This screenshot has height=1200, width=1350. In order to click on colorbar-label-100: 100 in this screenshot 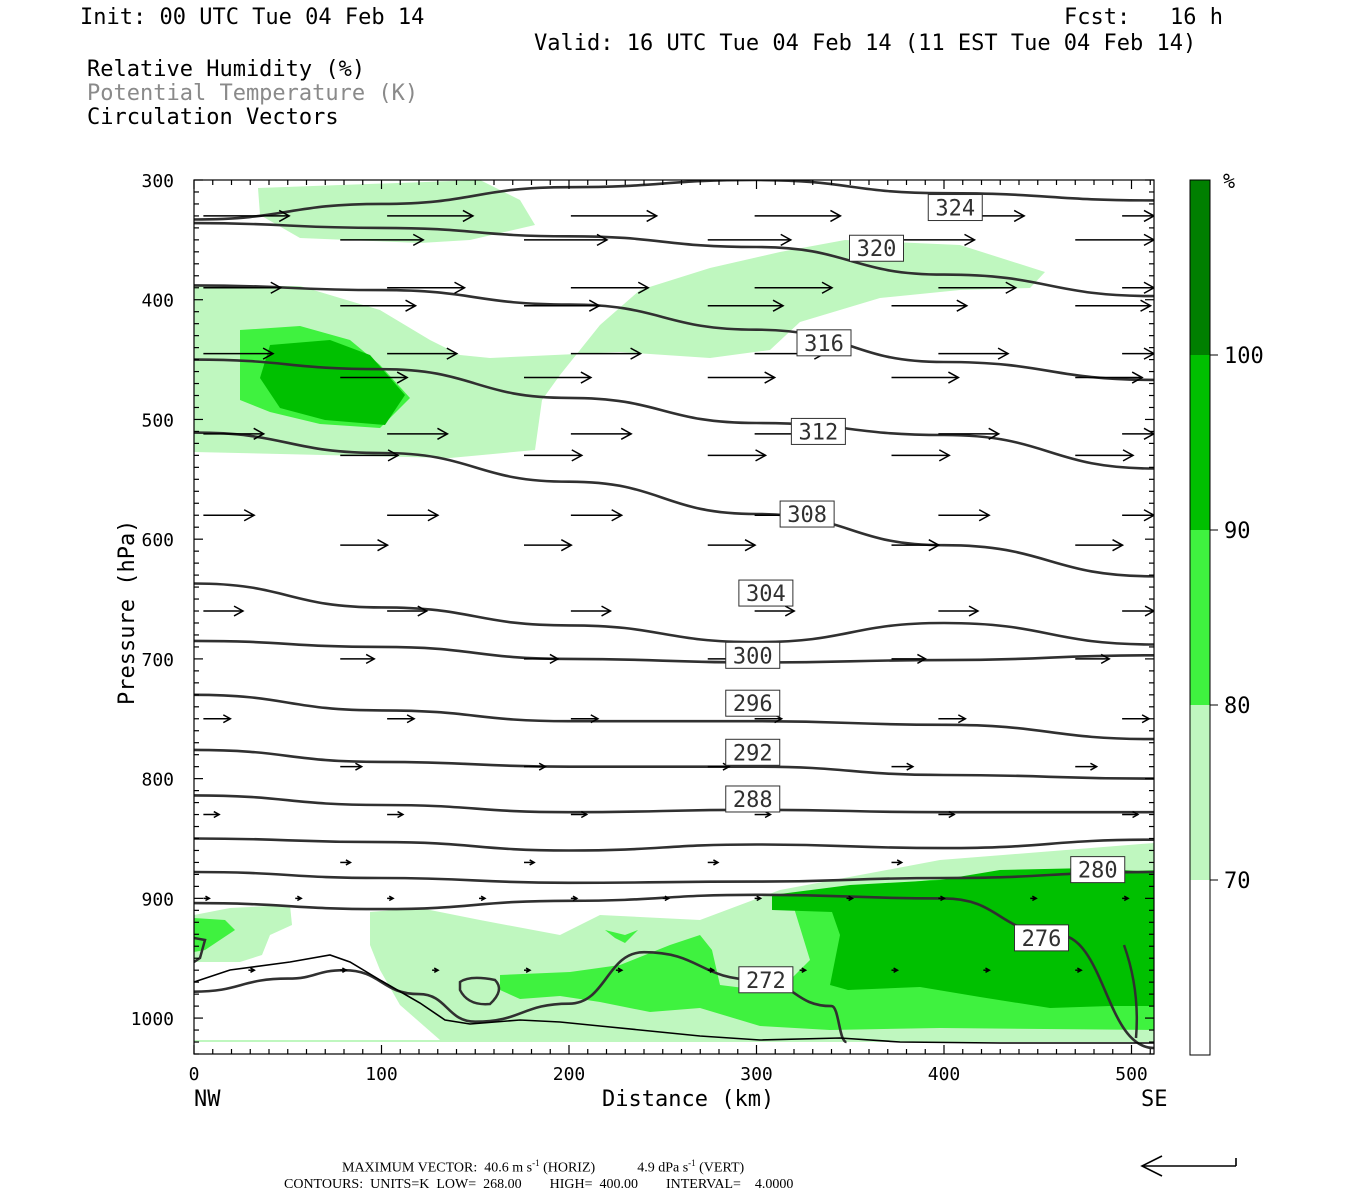, I will do `click(1244, 356)`.